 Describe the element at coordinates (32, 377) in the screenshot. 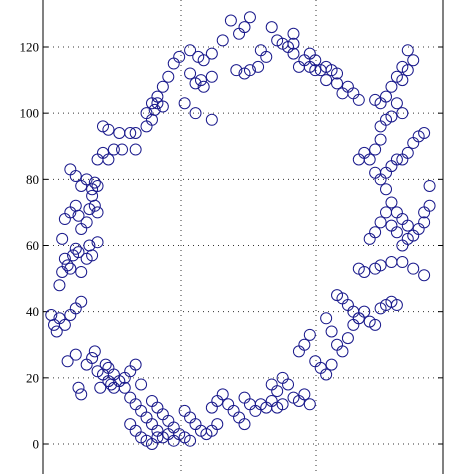

I see `y-tick-label: 20` at that location.